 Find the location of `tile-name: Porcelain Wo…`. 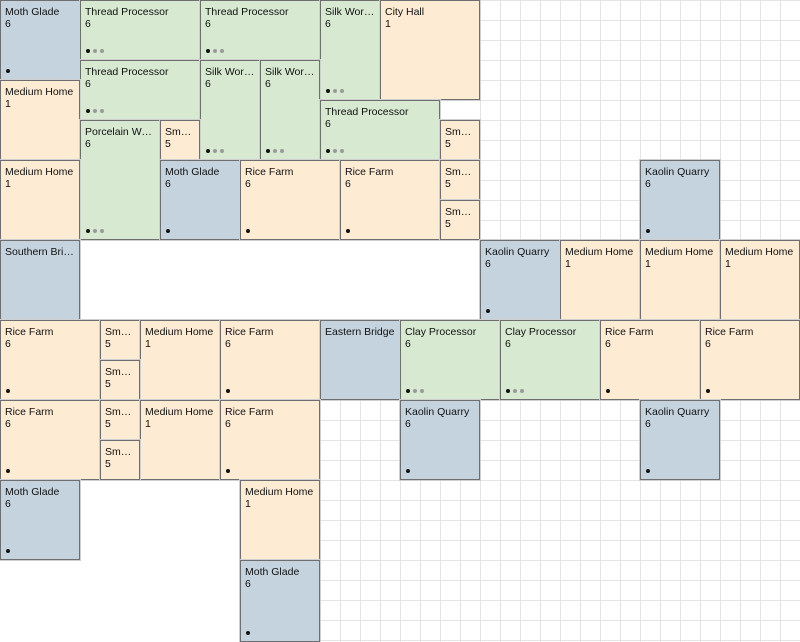

tile-name: Porcelain Wo… is located at coordinates (121, 132).